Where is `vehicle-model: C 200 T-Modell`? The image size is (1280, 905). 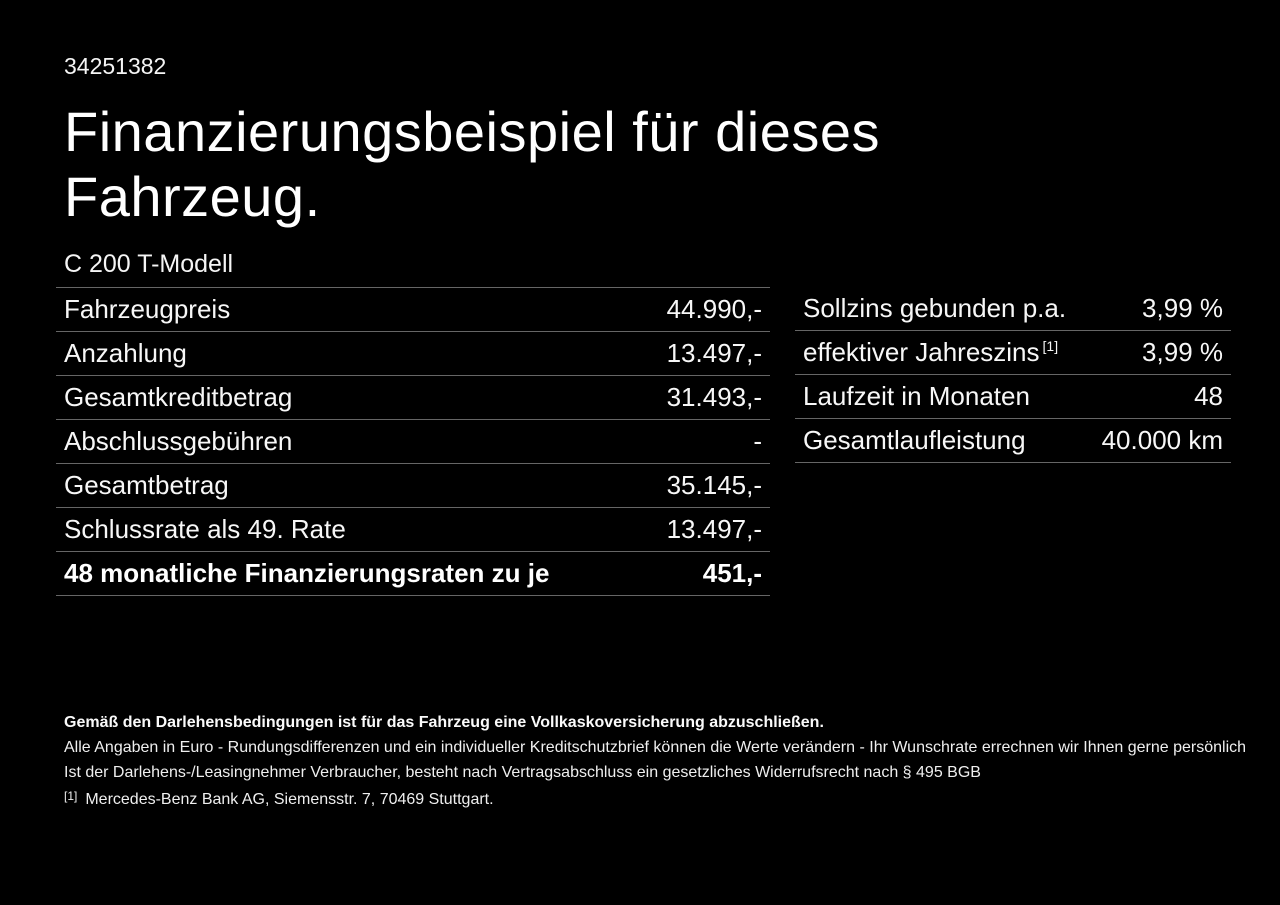
vehicle-model: C 200 T-Modell is located at coordinates (149, 264).